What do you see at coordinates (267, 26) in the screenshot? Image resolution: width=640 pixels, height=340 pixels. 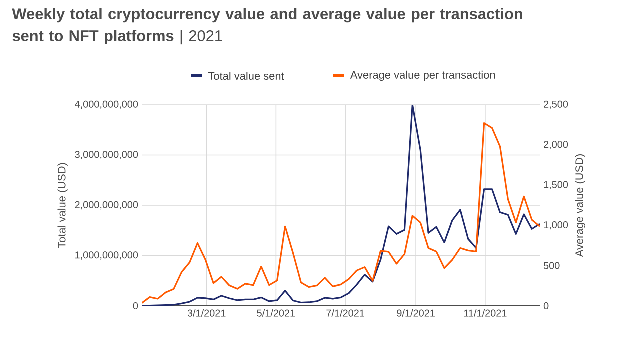 I see `chart-title: Weekly total cryptocurrency value and average value per transaction sent to NFT platforms | 2021` at bounding box center [267, 26].